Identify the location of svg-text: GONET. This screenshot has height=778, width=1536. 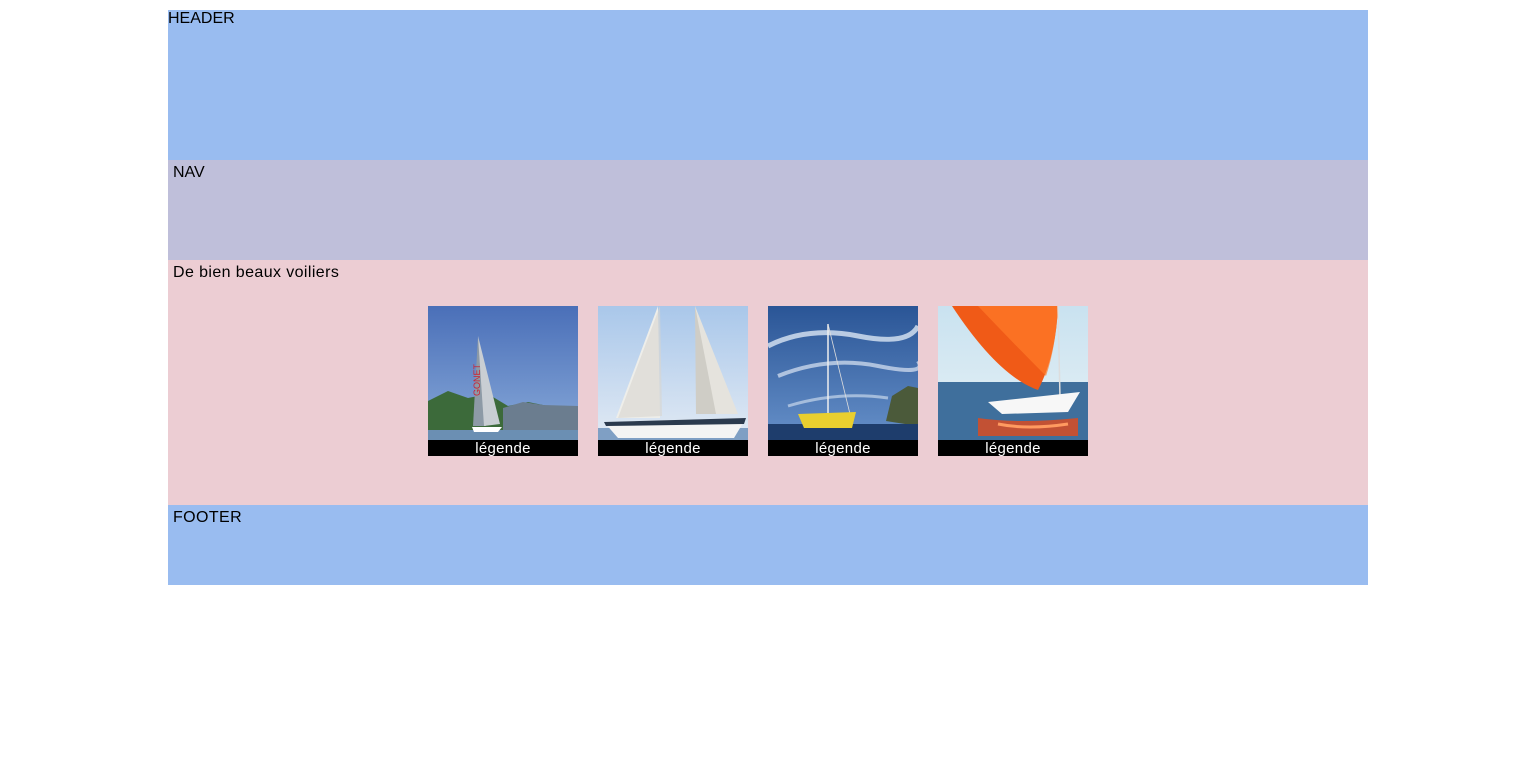
(477, 379).